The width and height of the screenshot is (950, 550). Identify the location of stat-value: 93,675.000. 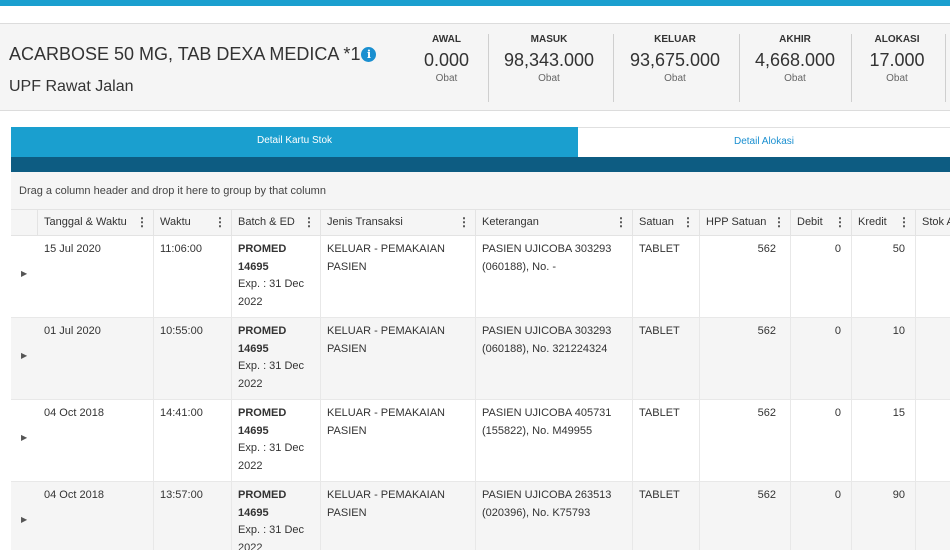
(675, 60).